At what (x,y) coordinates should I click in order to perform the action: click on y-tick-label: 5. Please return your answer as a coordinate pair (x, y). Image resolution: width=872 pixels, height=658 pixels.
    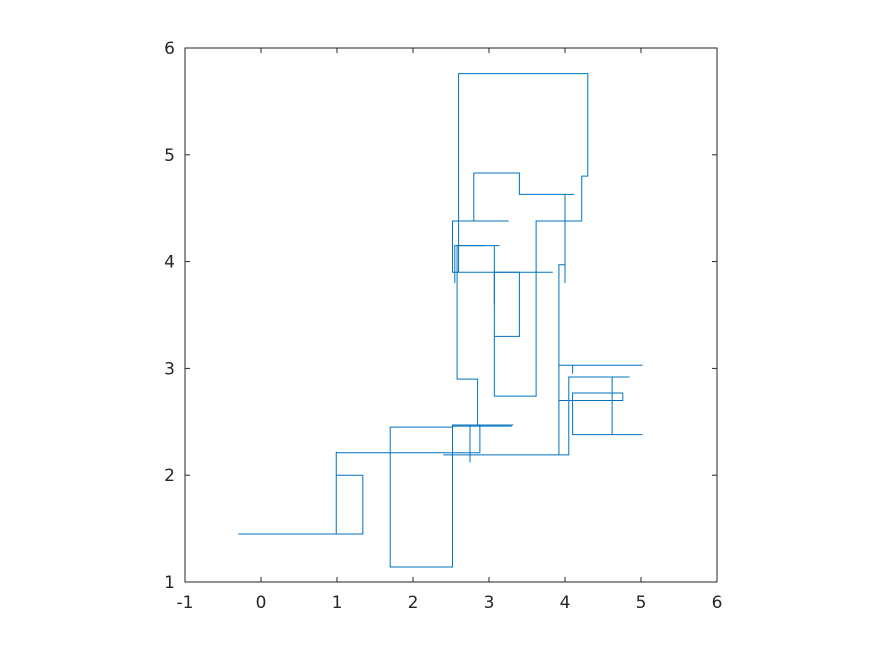
    Looking at the image, I should click on (169, 156).